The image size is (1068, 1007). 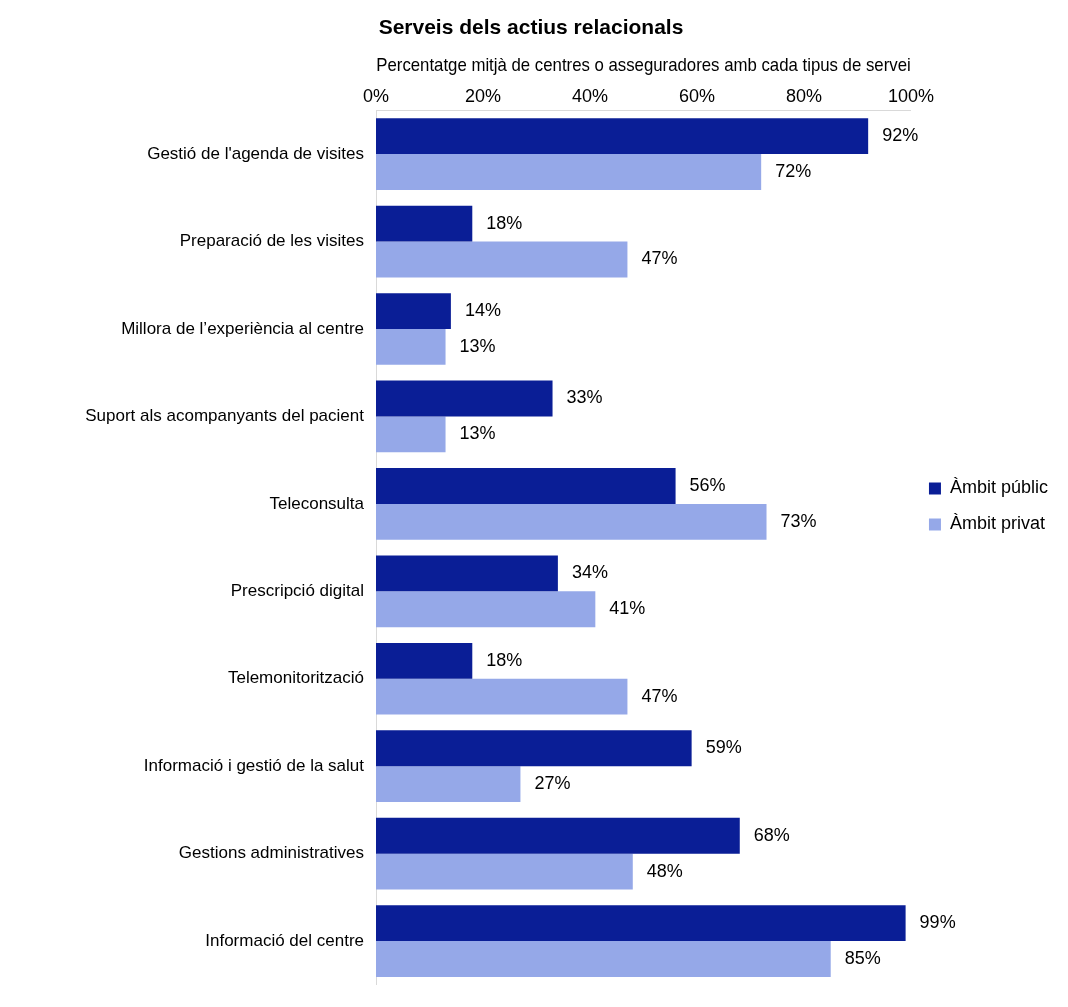 I want to click on data-label: 73%, so click(x=798, y=520).